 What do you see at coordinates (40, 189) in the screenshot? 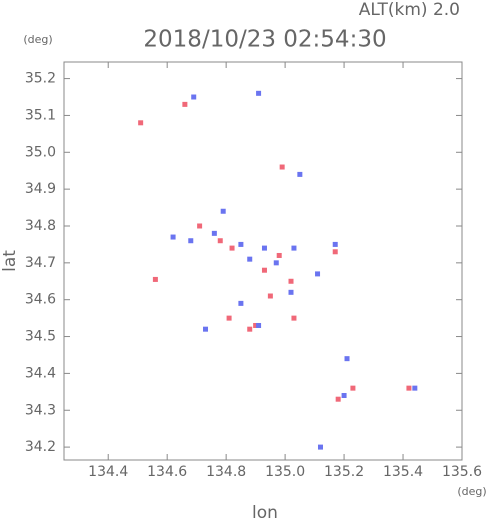
I see `y-tick-label: 34.9` at bounding box center [40, 189].